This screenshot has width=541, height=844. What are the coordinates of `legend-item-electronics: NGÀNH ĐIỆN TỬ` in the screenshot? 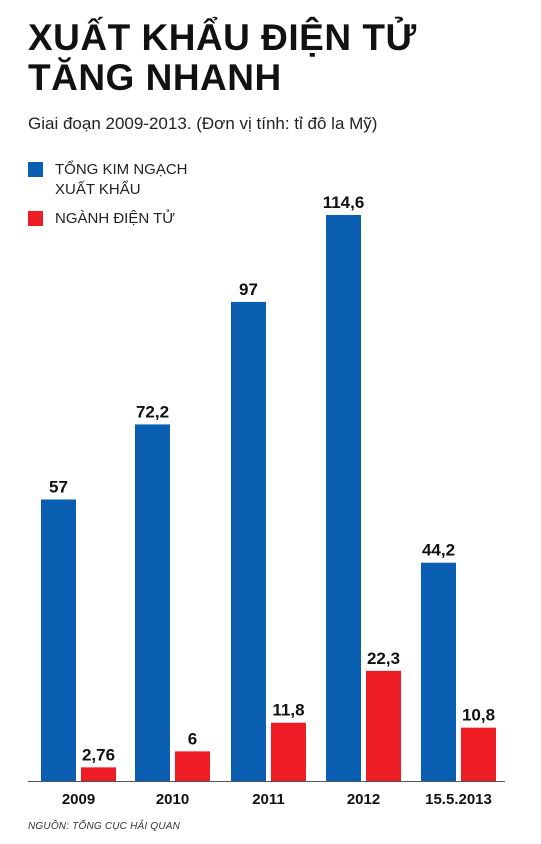 It's located at (126, 219).